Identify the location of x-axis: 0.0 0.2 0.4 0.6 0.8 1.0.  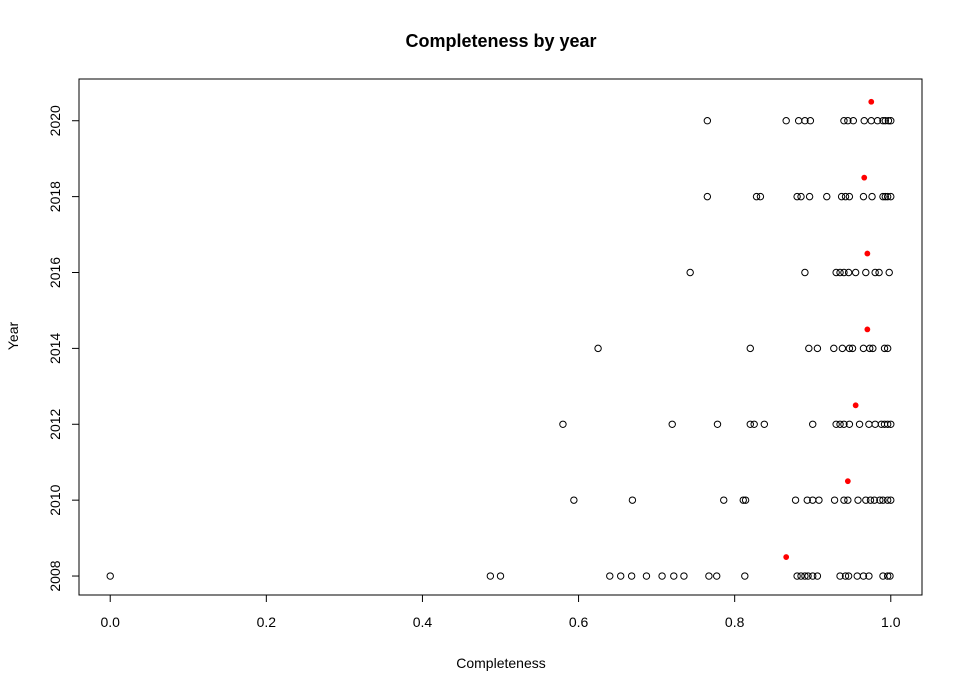
(500, 612).